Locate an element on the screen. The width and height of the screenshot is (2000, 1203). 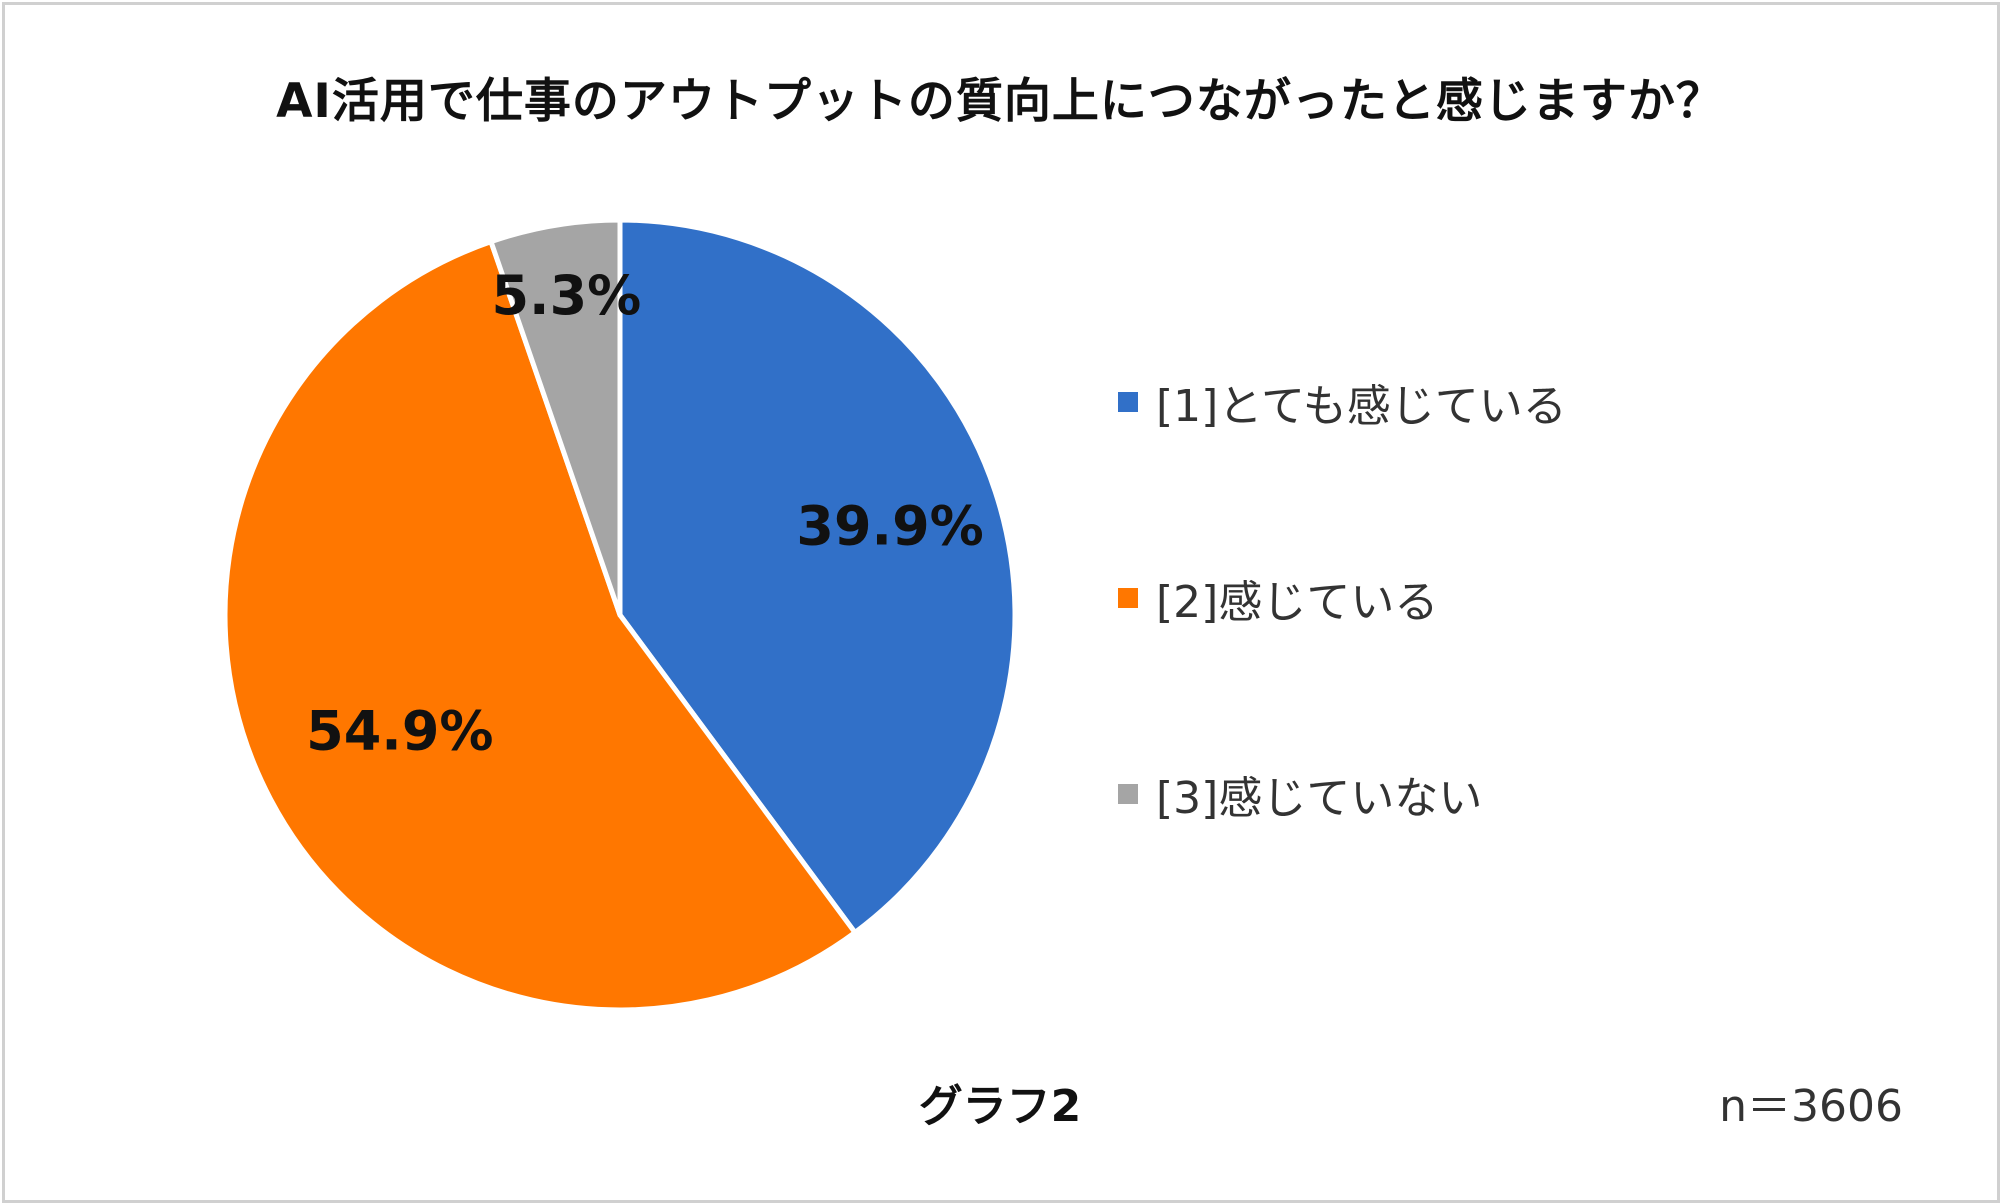
slice-label-very-much: 39.9% is located at coordinates (889, 525).